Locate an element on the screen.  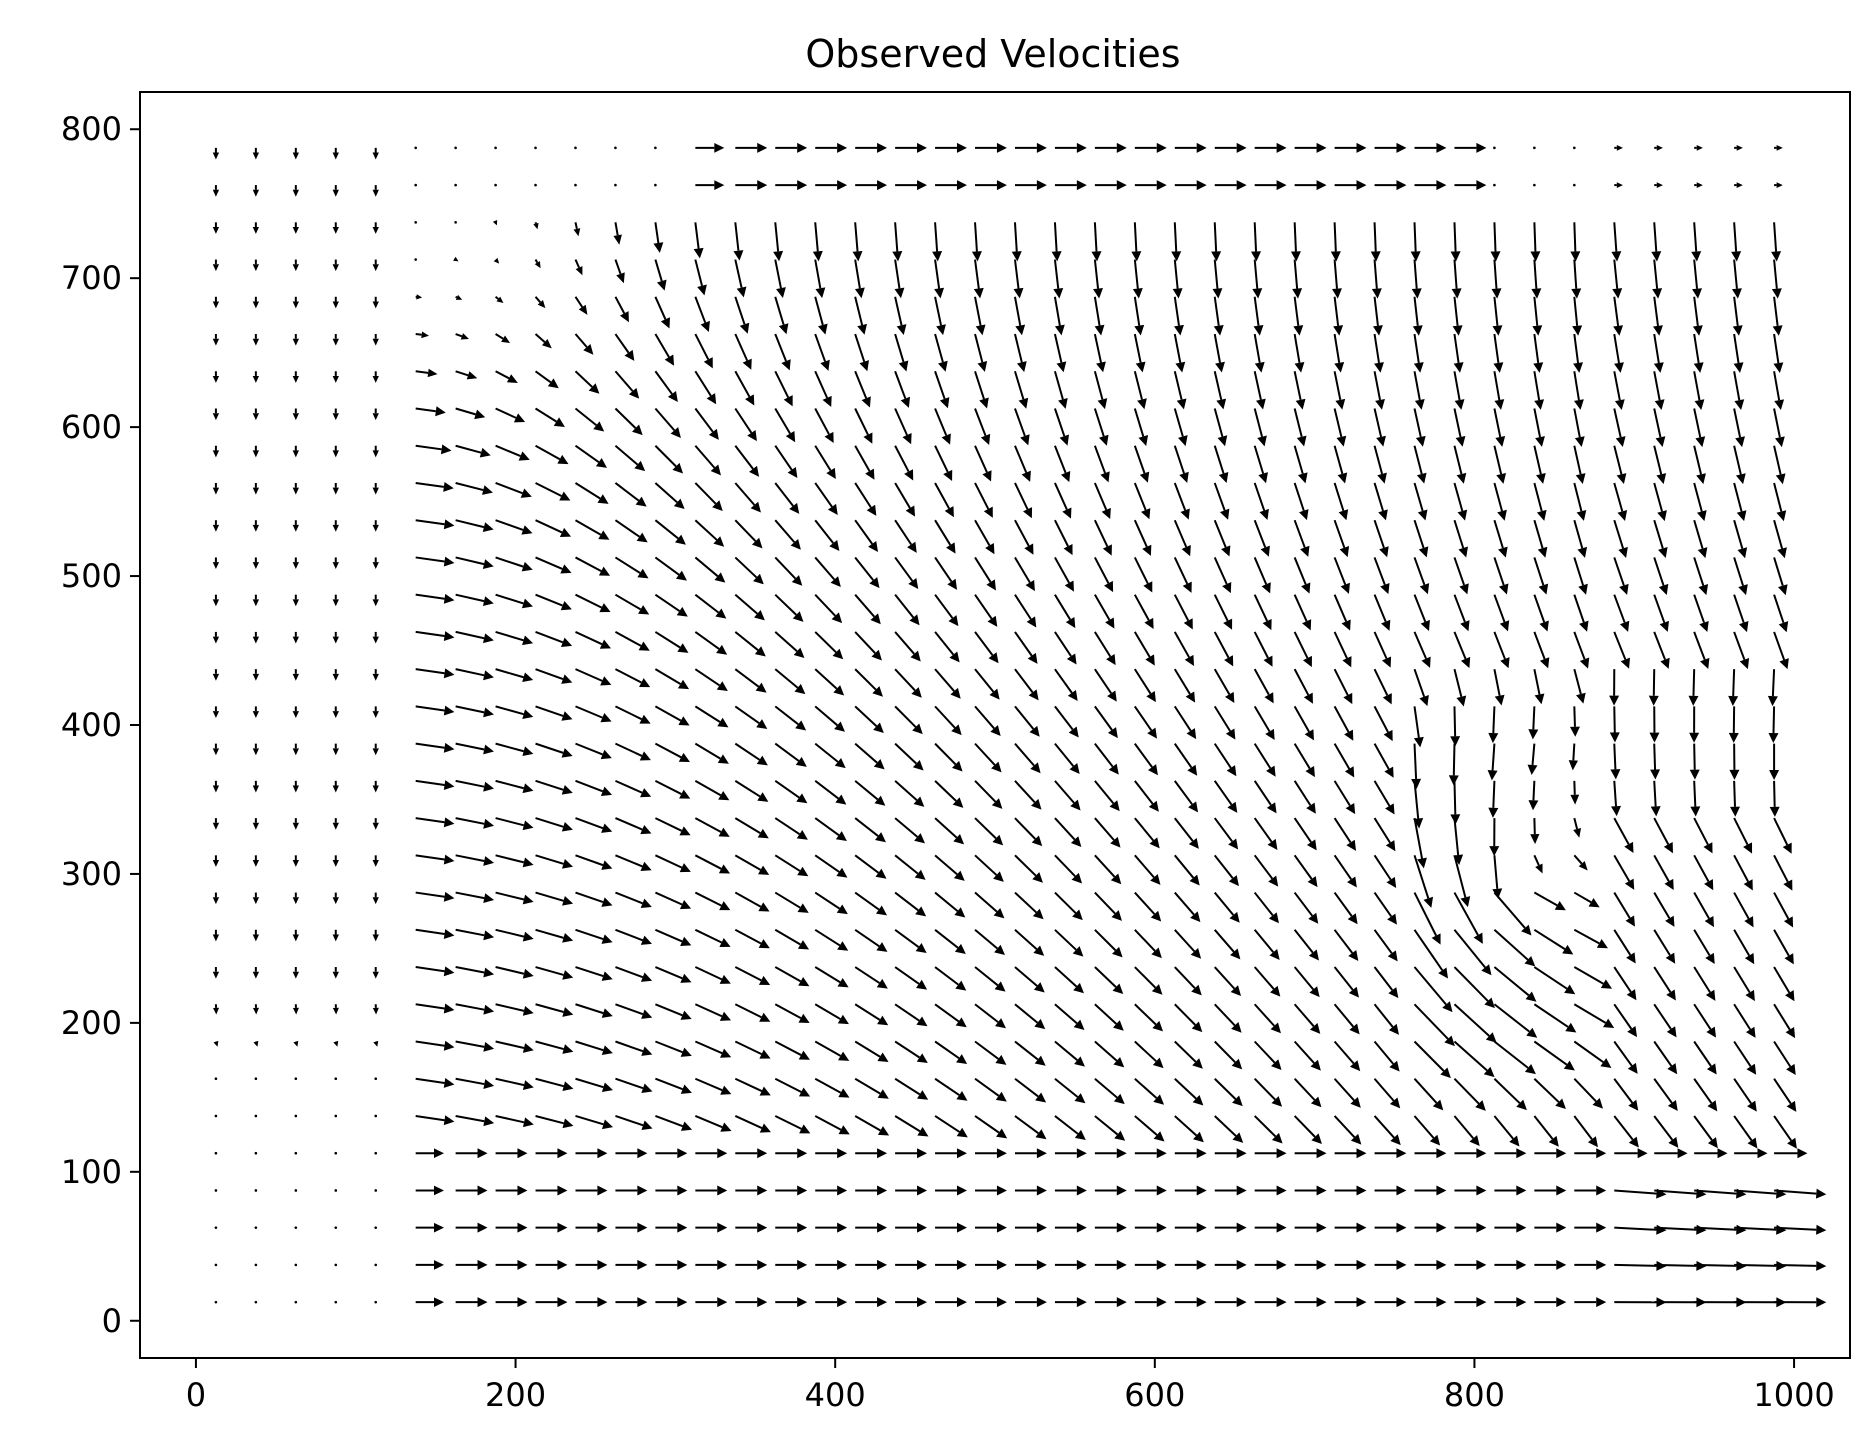
y-tick-label: 100 is located at coordinates (91, 1172).